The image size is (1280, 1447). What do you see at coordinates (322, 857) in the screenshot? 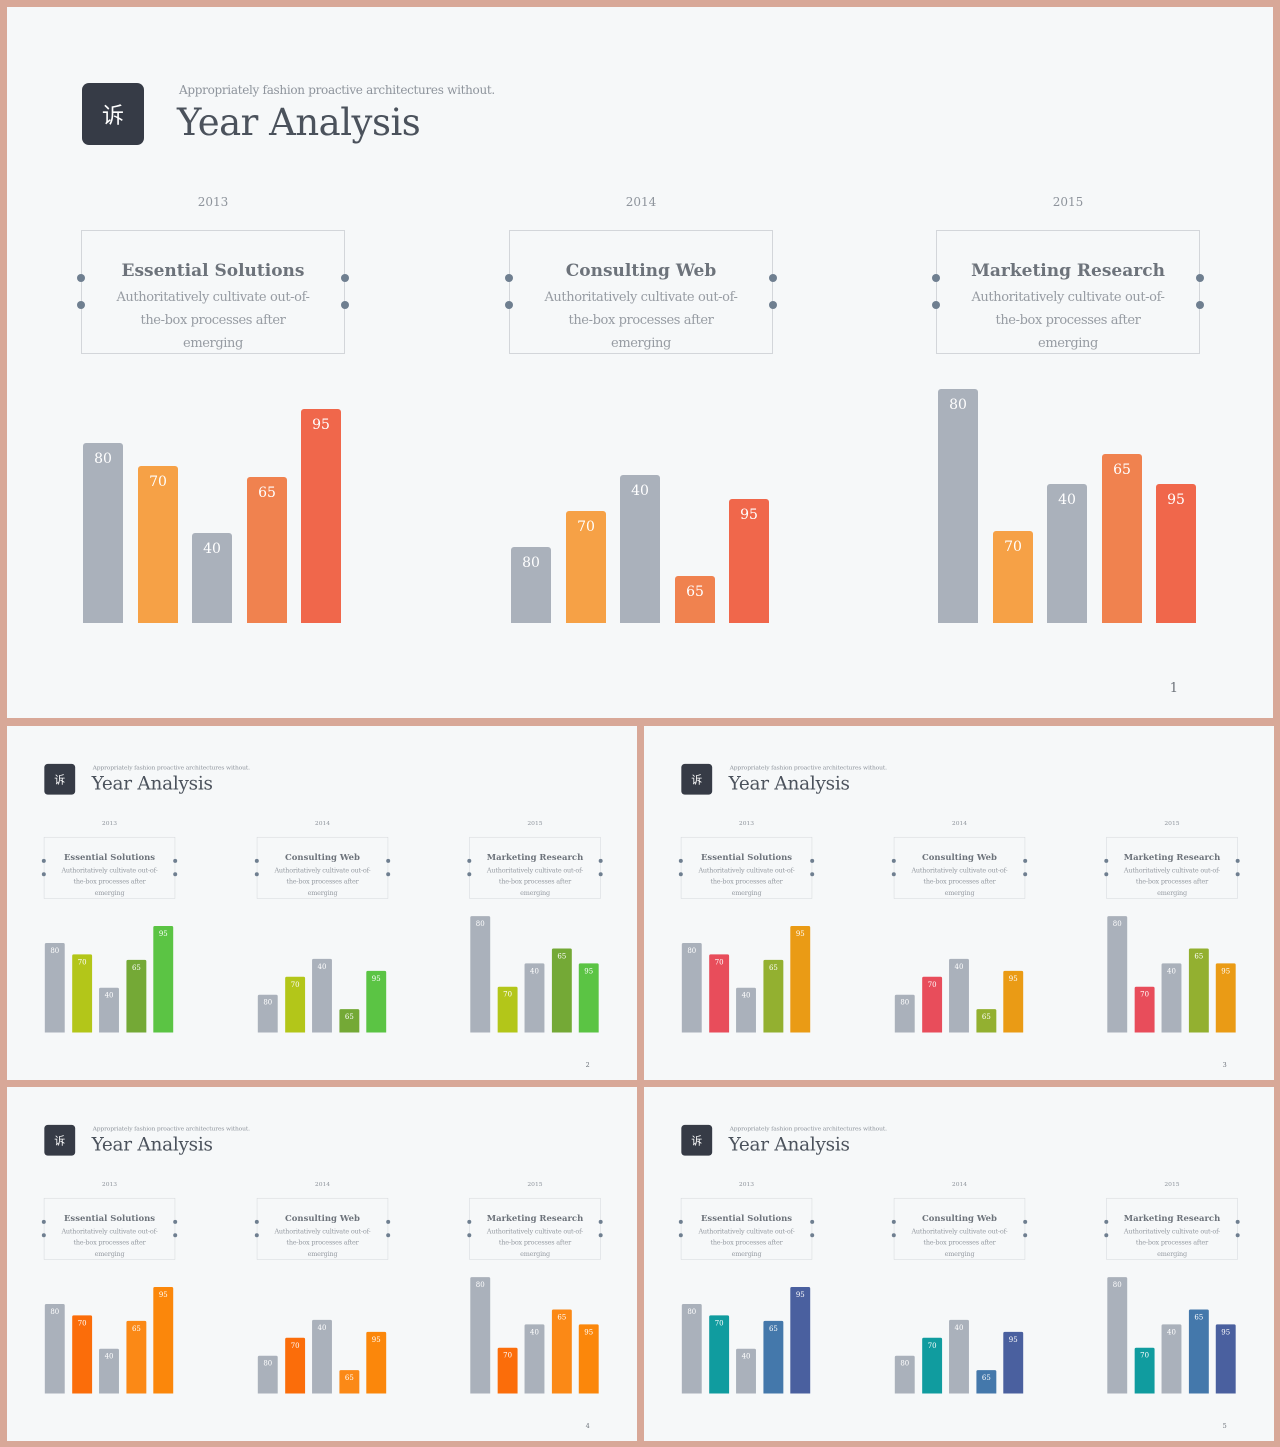
I see `card-title: Consulting Web` at bounding box center [322, 857].